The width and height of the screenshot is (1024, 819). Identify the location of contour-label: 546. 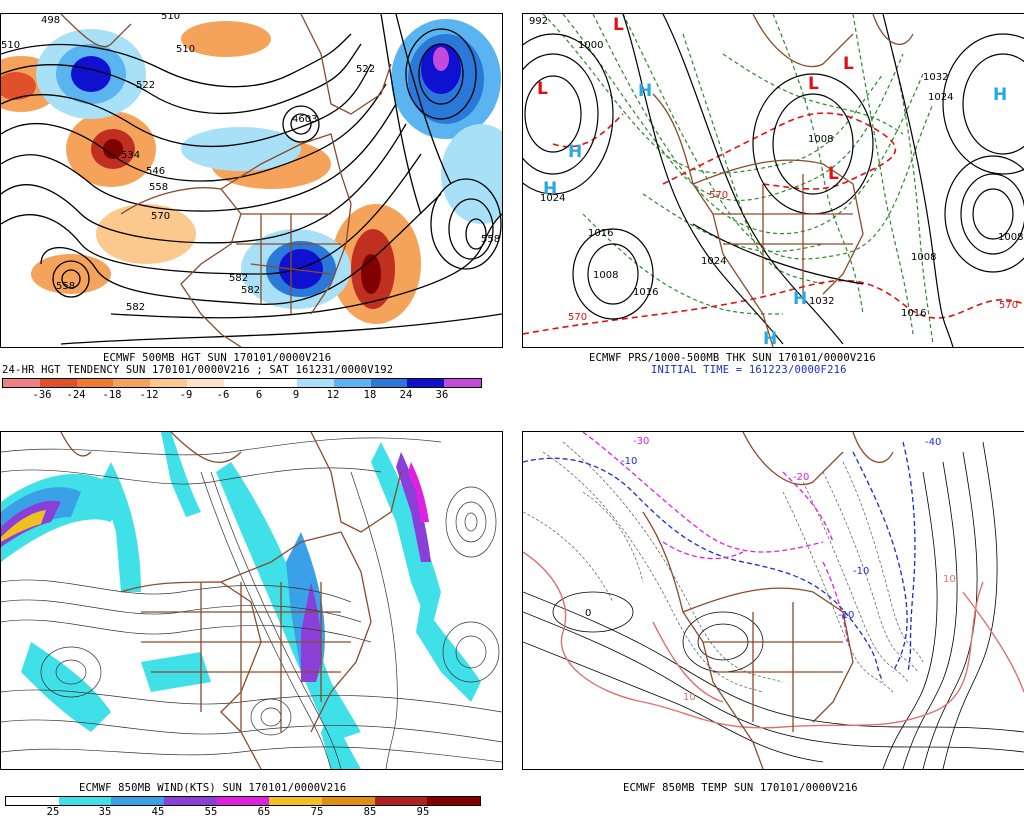
(155, 171).